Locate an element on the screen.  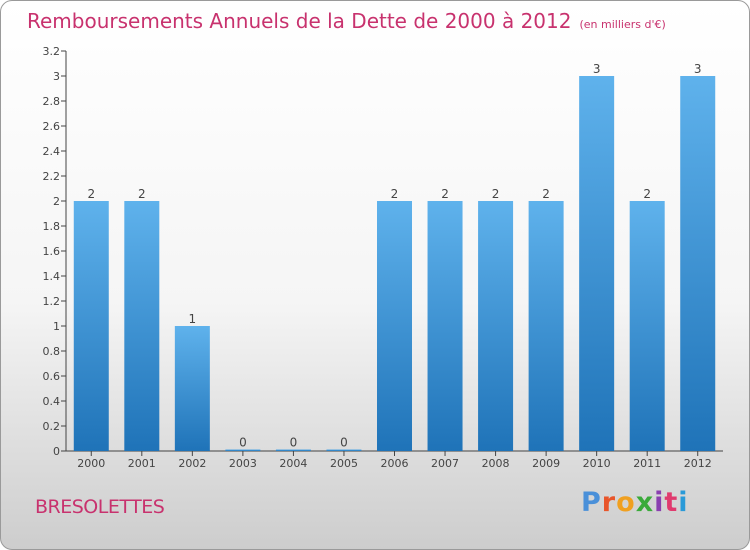
x-tick-label: 2007 is located at coordinates (445, 463).